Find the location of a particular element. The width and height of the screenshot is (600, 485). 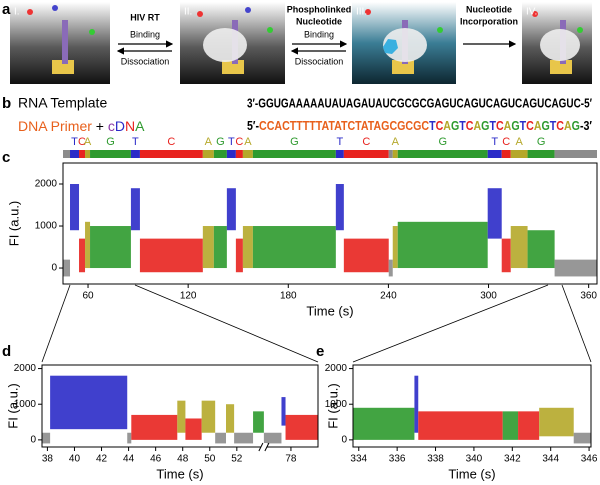

axis-break-gap is located at coordinates (263, 447).